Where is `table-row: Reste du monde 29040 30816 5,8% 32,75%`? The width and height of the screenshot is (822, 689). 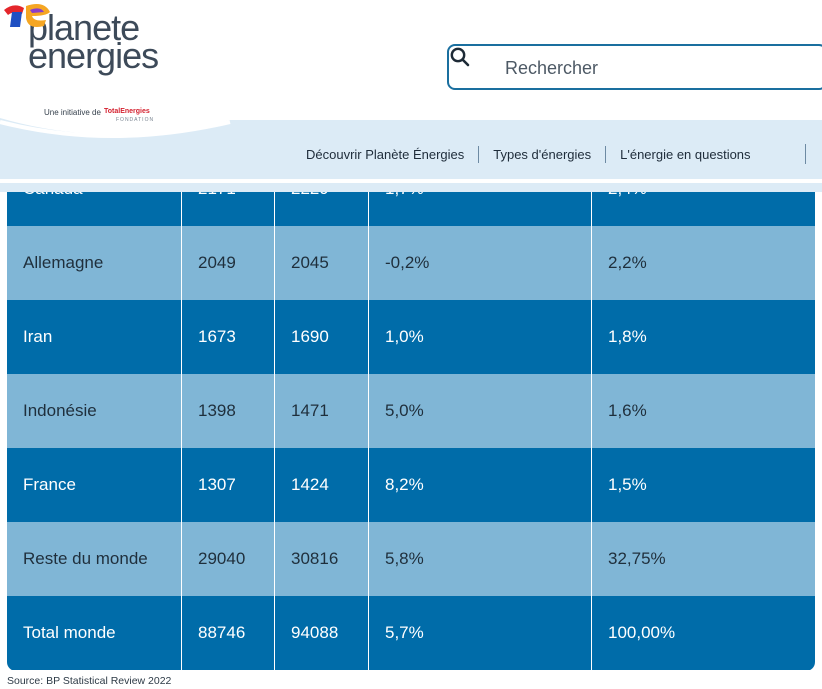 table-row: Reste du monde 29040 30816 5,8% 32,75% is located at coordinates (411, 559).